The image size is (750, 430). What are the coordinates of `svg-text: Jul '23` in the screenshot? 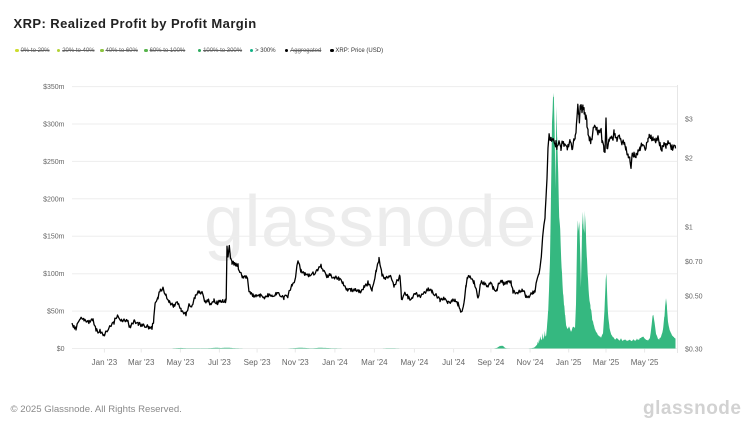 It's located at (219, 362).